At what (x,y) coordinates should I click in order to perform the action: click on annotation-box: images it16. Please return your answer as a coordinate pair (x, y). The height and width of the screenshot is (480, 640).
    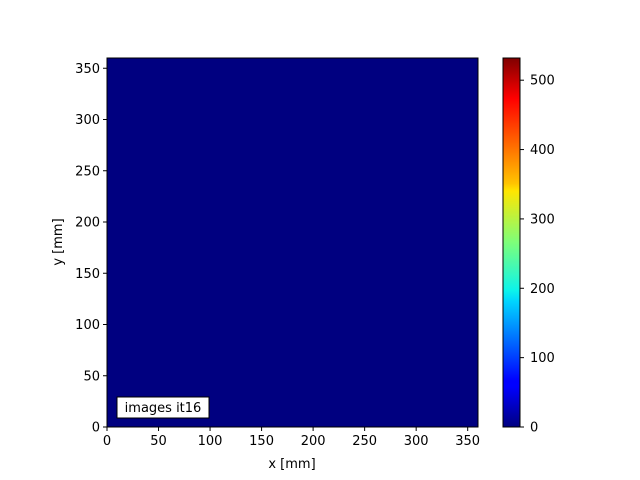
    Looking at the image, I should click on (163, 407).